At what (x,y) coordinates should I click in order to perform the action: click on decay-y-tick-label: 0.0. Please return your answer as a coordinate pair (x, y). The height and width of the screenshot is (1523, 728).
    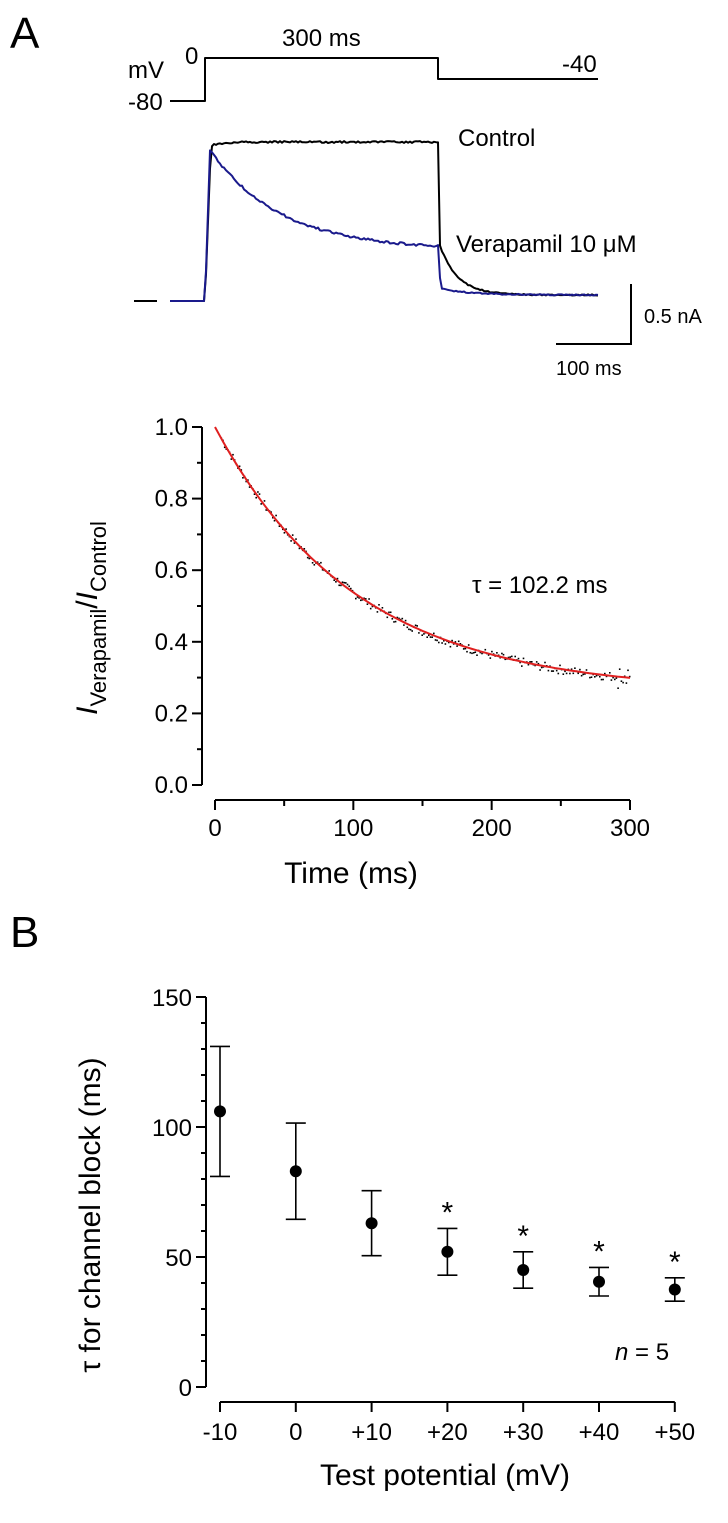
    Looking at the image, I should click on (171, 785).